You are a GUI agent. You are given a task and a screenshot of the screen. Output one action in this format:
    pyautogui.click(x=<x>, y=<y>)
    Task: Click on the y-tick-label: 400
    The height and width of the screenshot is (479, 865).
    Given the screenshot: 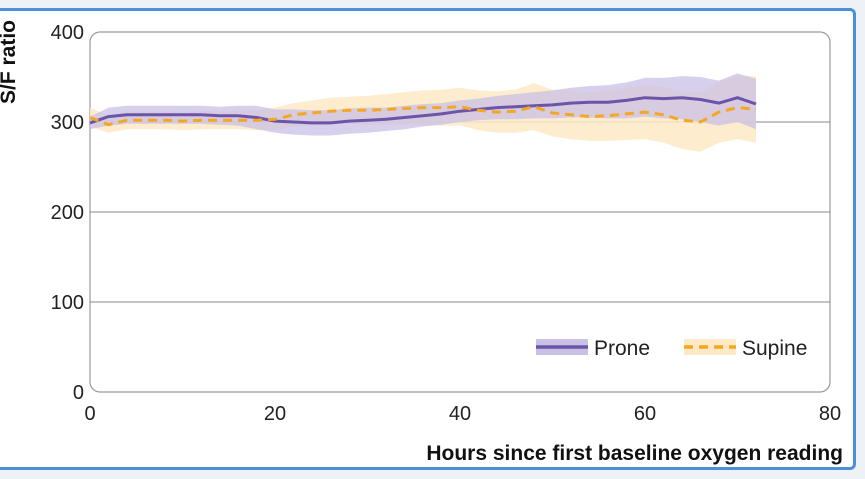 What is the action you would take?
    pyautogui.click(x=67, y=33)
    